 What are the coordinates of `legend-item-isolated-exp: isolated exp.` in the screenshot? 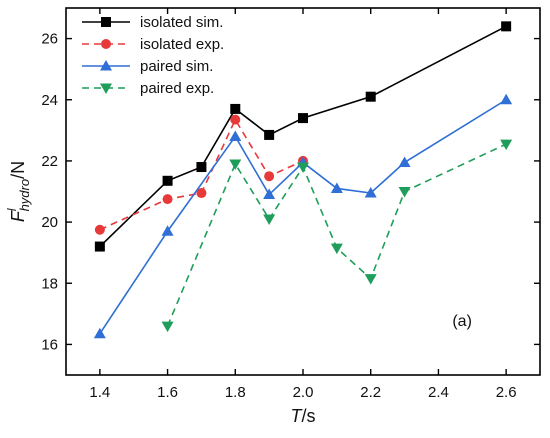 It's located at (153, 44).